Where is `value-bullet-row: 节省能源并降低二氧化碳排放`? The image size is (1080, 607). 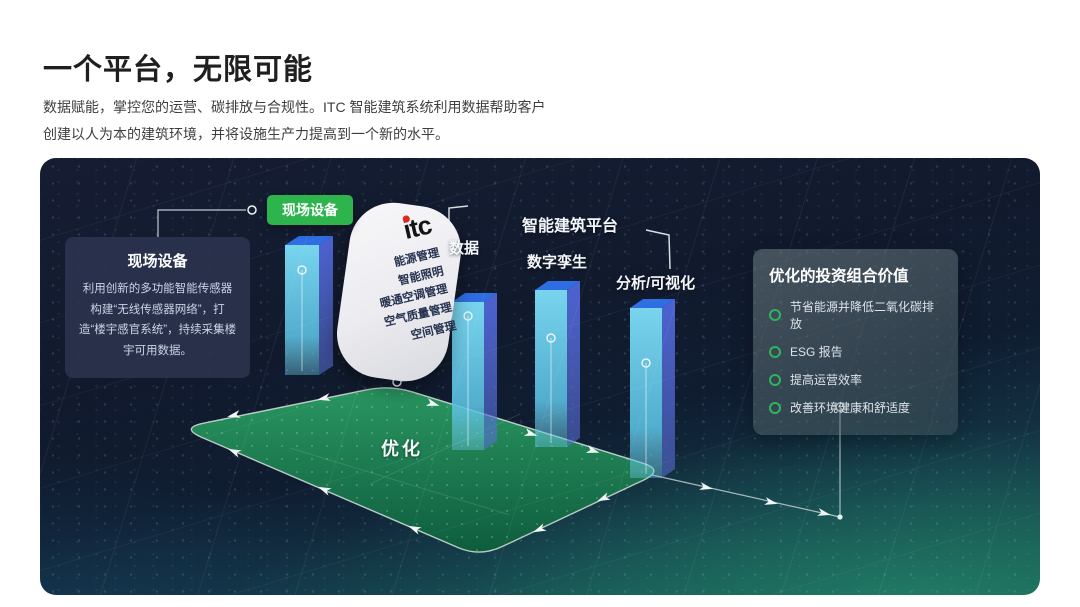
value-bullet-row: 节省能源并降低二氧化碳排放 is located at coordinates (855, 315).